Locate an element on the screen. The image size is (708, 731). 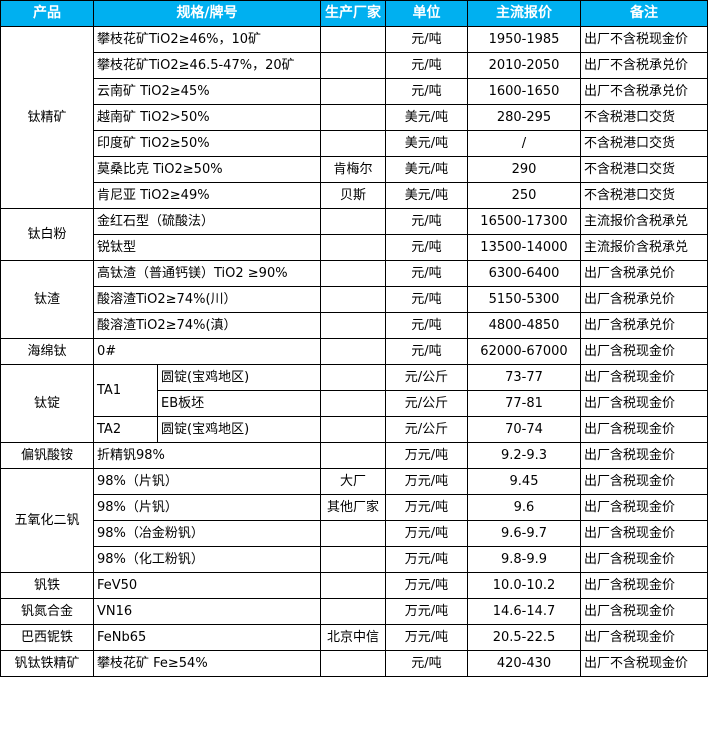
maker-cell: 北京中信 is located at coordinates (353, 637).